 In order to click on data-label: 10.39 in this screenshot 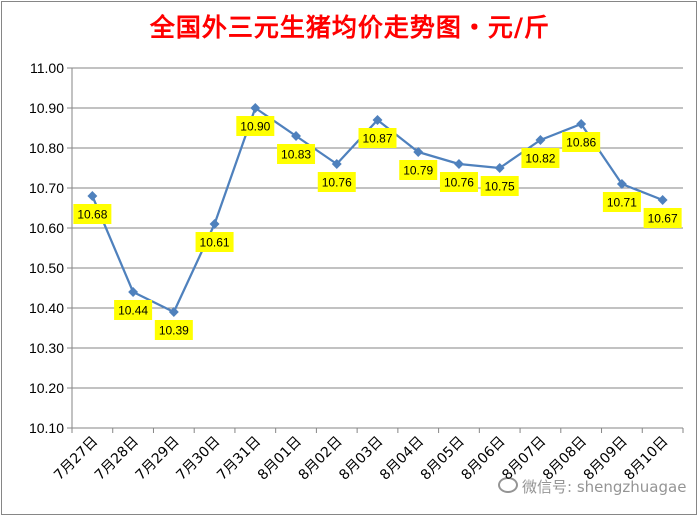, I will do `click(174, 331)`.